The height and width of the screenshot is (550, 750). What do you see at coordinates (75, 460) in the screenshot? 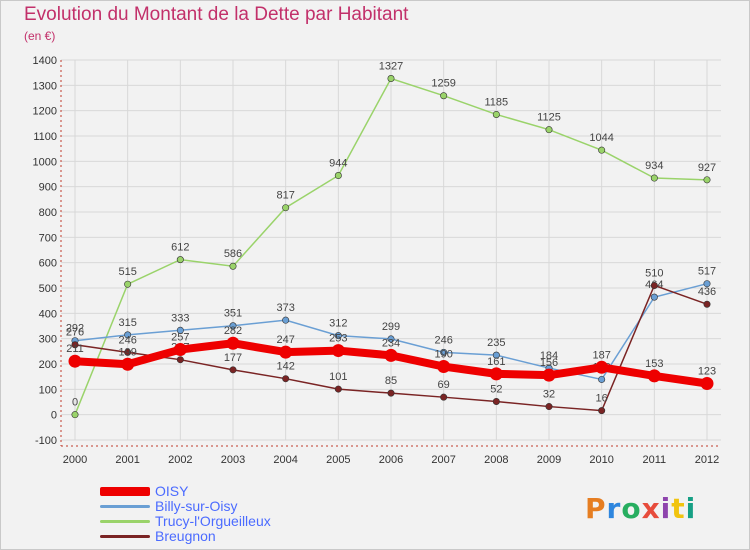
I see `x-tick-label: 2000` at bounding box center [75, 460].